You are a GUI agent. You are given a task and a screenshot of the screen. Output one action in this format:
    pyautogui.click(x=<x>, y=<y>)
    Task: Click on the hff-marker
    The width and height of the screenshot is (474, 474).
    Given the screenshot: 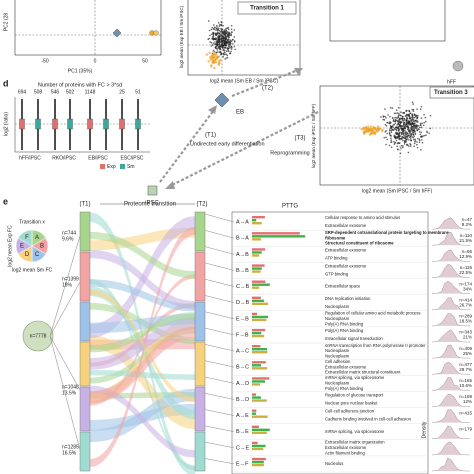 What is the action you would take?
    pyautogui.click(x=156, y=33)
    